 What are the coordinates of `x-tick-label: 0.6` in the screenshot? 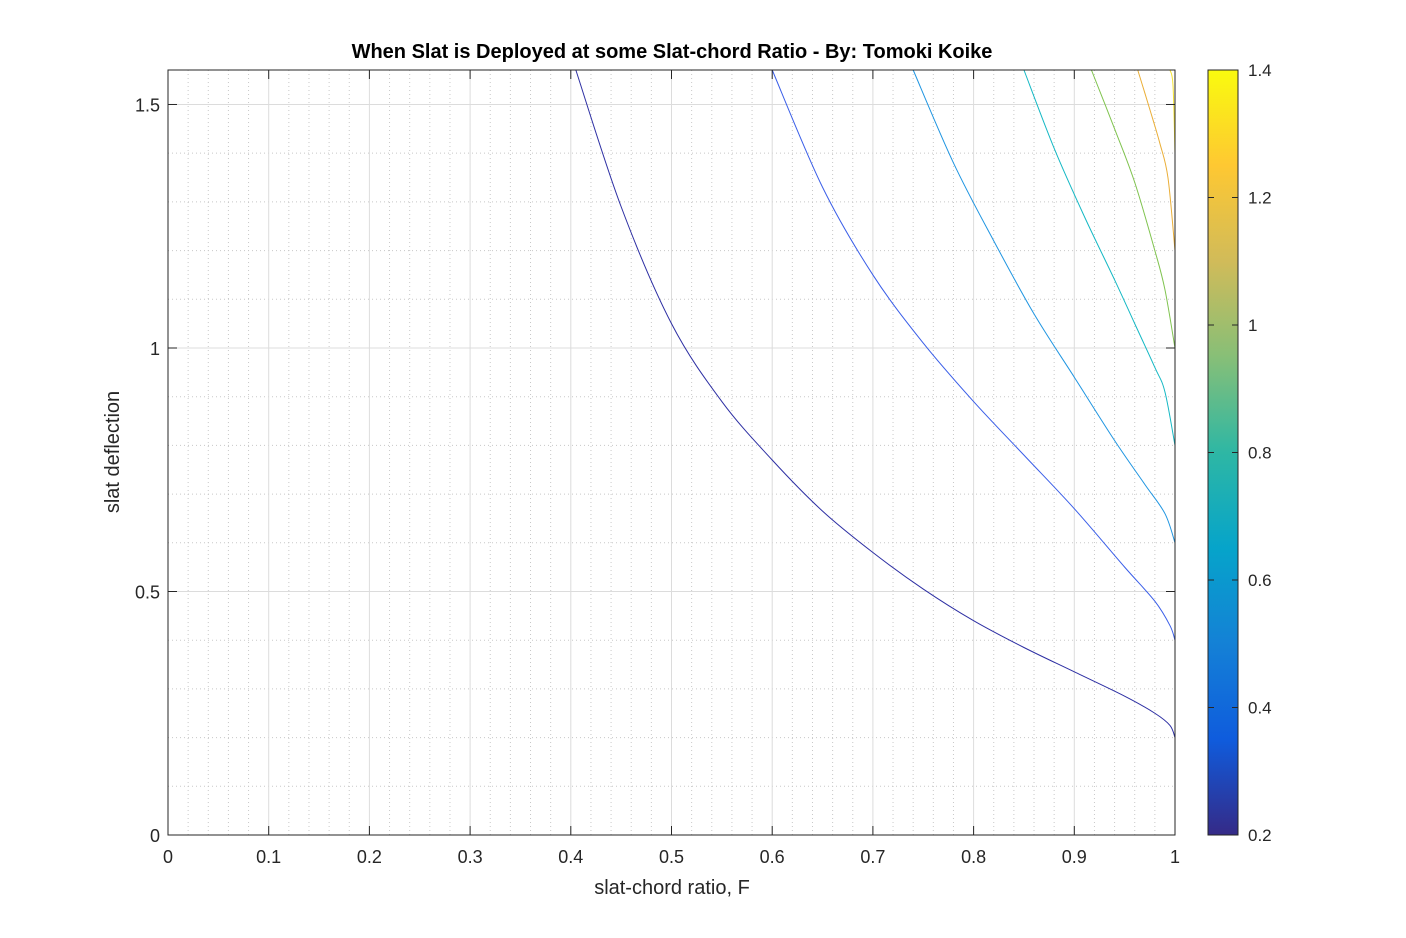 It's located at (772, 857).